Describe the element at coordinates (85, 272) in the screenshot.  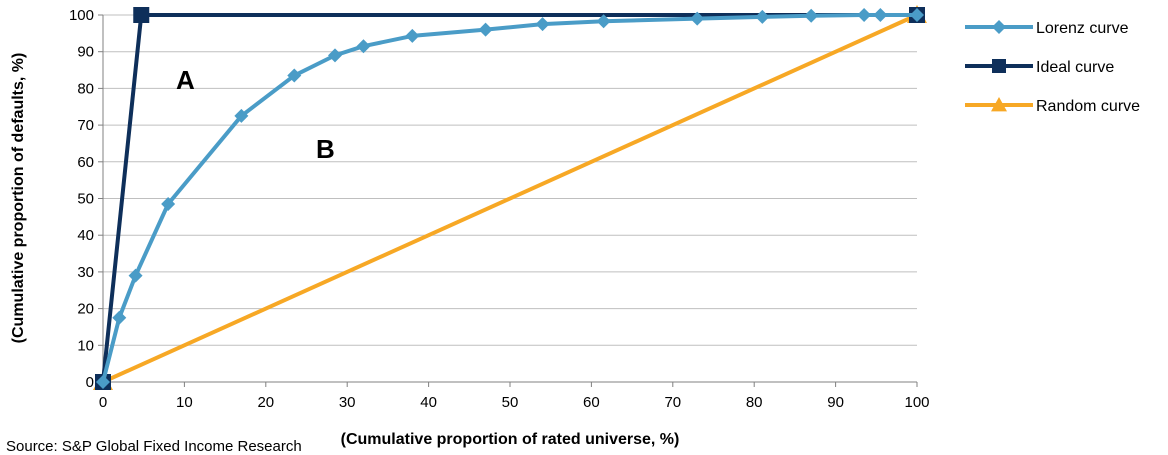
I see `y-tick-label: 30` at that location.